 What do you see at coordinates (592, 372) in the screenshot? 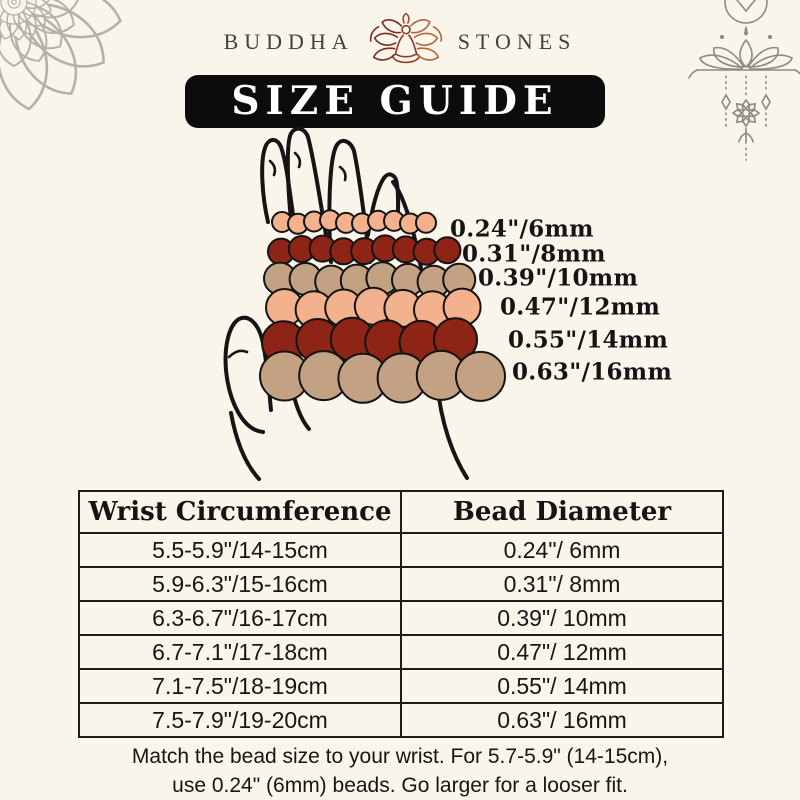
I see `bead-size-label-5: 0.63"/16mm` at bounding box center [592, 372].